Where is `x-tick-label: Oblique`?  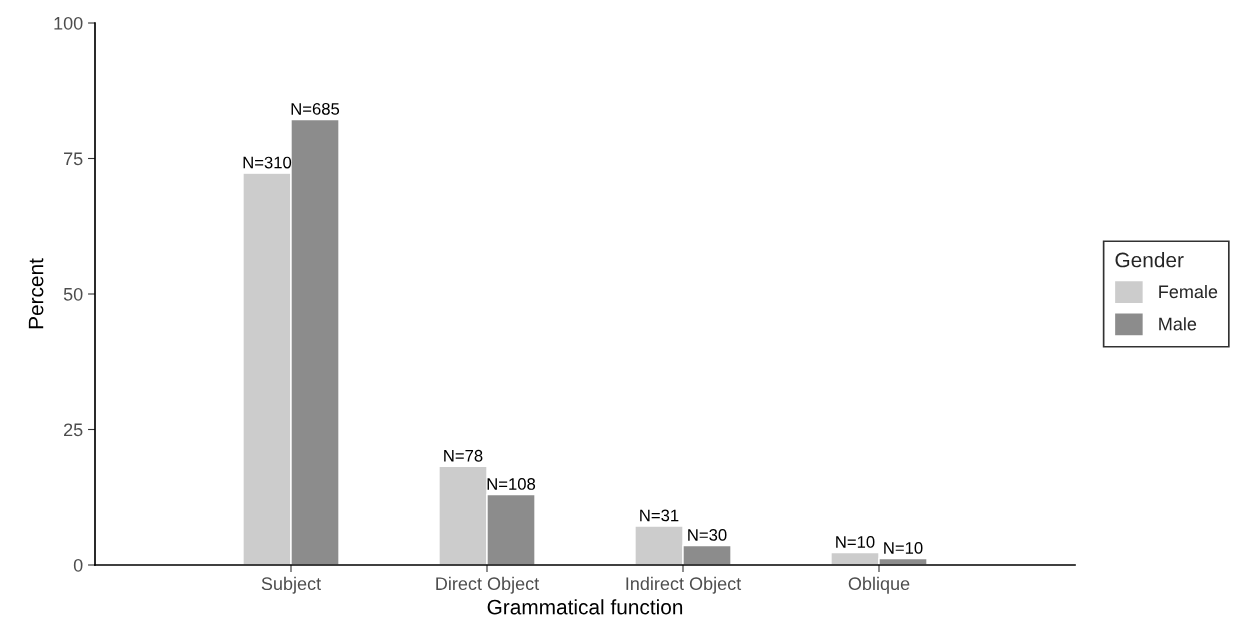 x-tick-label: Oblique is located at coordinates (879, 585).